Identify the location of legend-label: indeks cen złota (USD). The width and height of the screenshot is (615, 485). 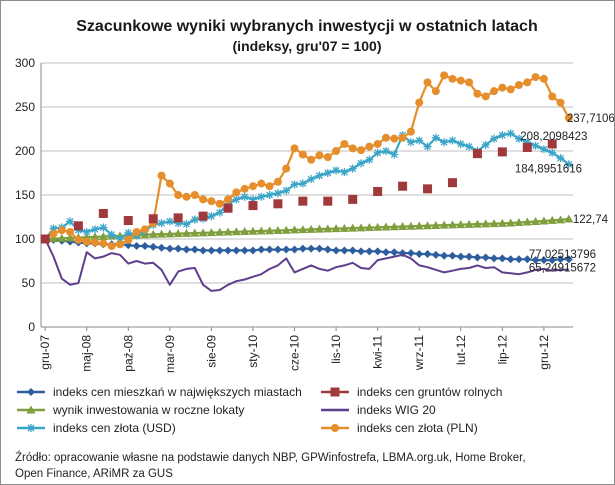
(114, 428).